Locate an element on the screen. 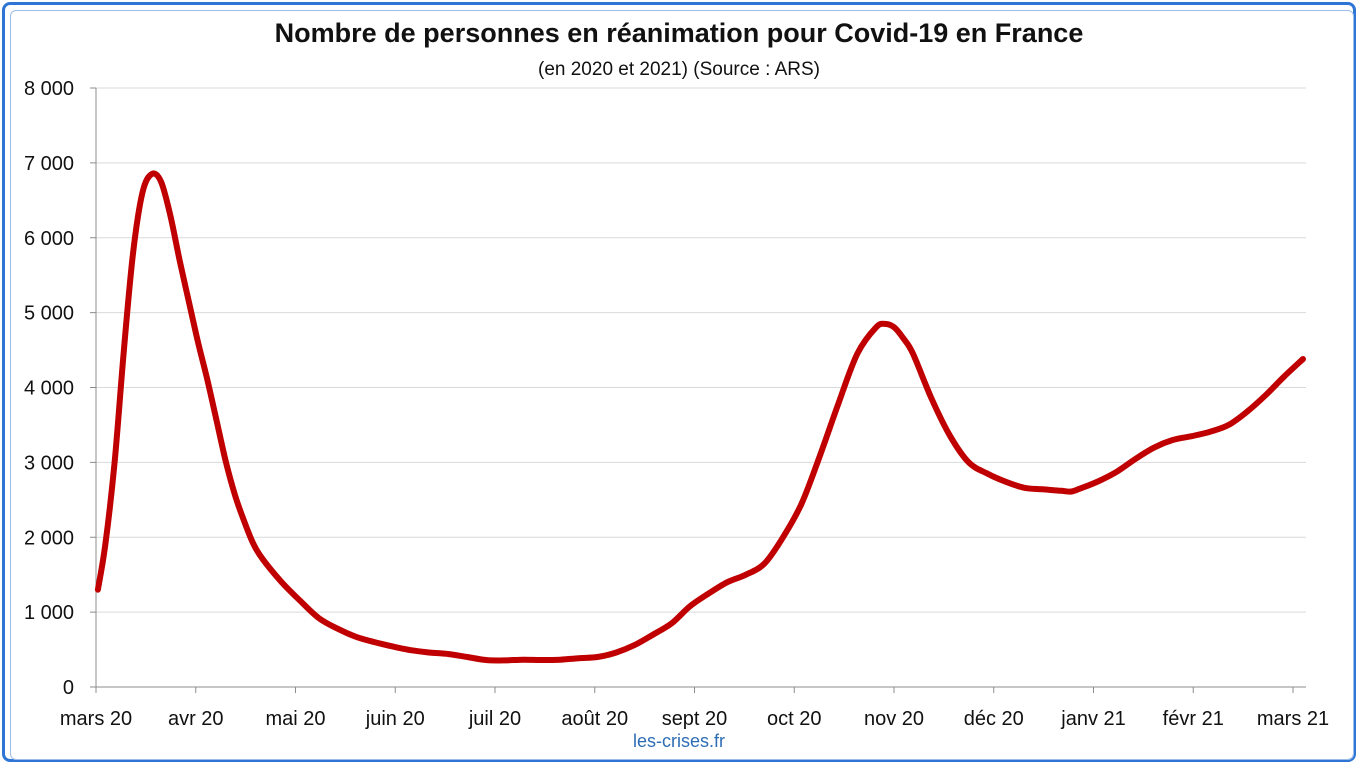 The width and height of the screenshot is (1358, 764). chart-subtitle: (en 2020 et 2021) (Source : ARS) is located at coordinates (679, 69).